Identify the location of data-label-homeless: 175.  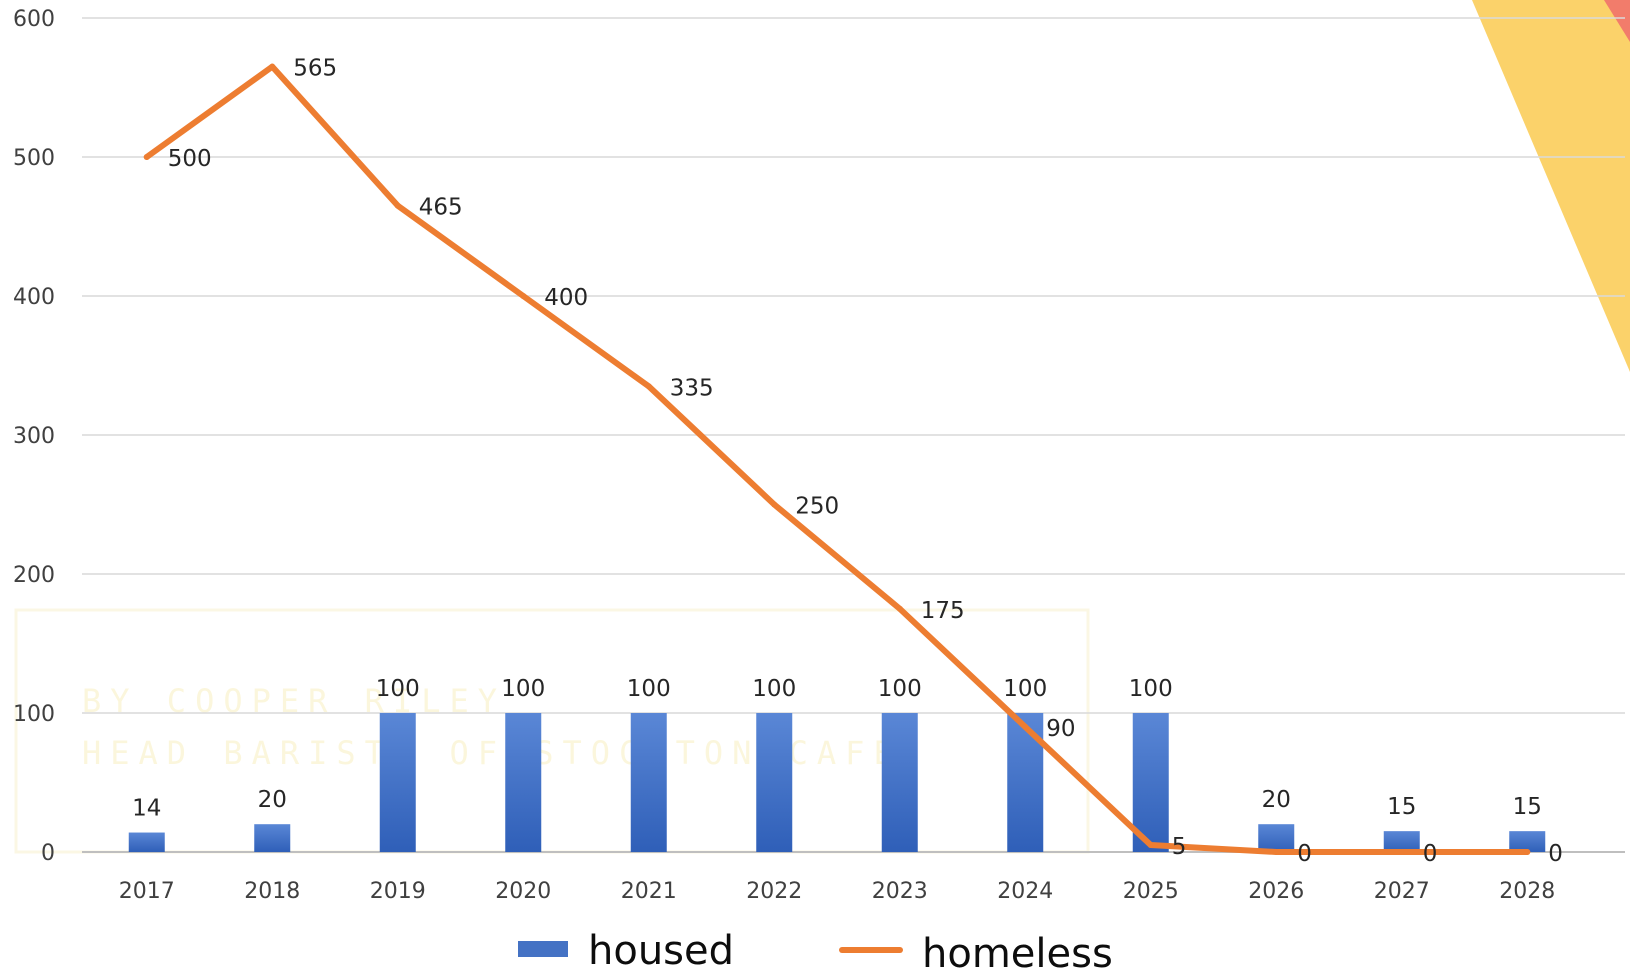
(943, 611).